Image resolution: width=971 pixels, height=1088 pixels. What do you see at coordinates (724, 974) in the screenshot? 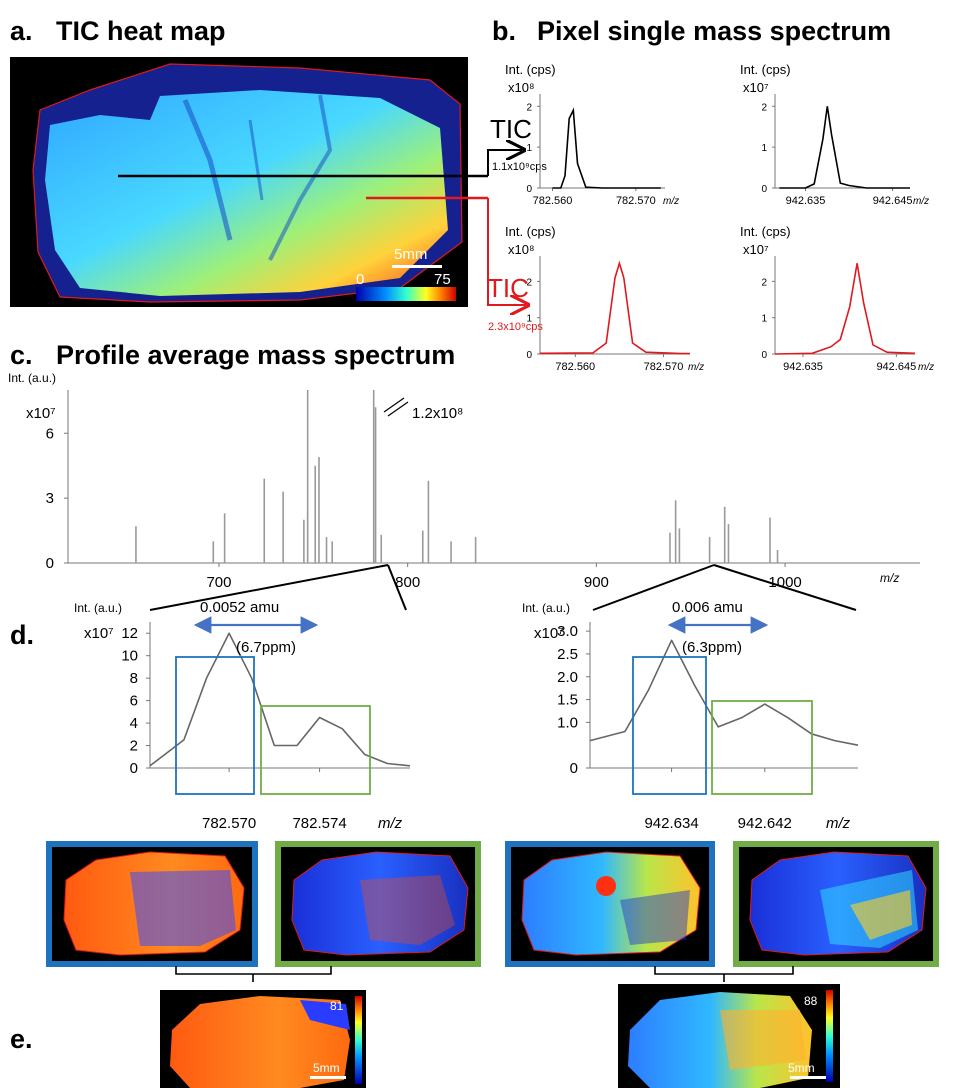
I see `bracket-right` at bounding box center [724, 974].